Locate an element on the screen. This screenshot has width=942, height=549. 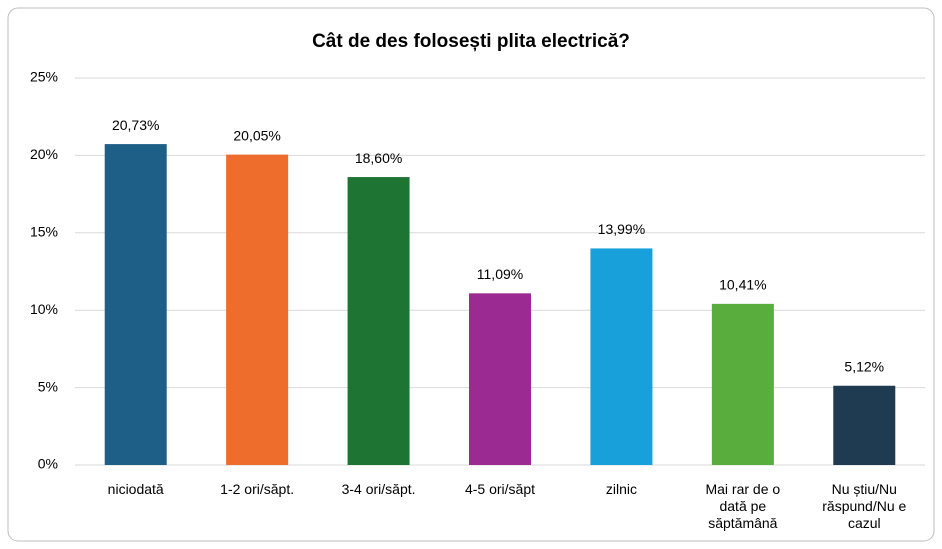
x-tick-label: Nu știu/Nu răspund/Nu e cazul is located at coordinates (864, 506).